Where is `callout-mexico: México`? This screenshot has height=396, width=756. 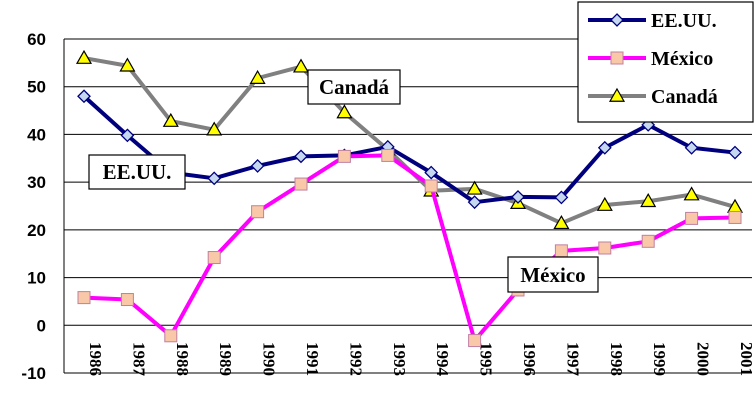 callout-mexico: México is located at coordinates (553, 274).